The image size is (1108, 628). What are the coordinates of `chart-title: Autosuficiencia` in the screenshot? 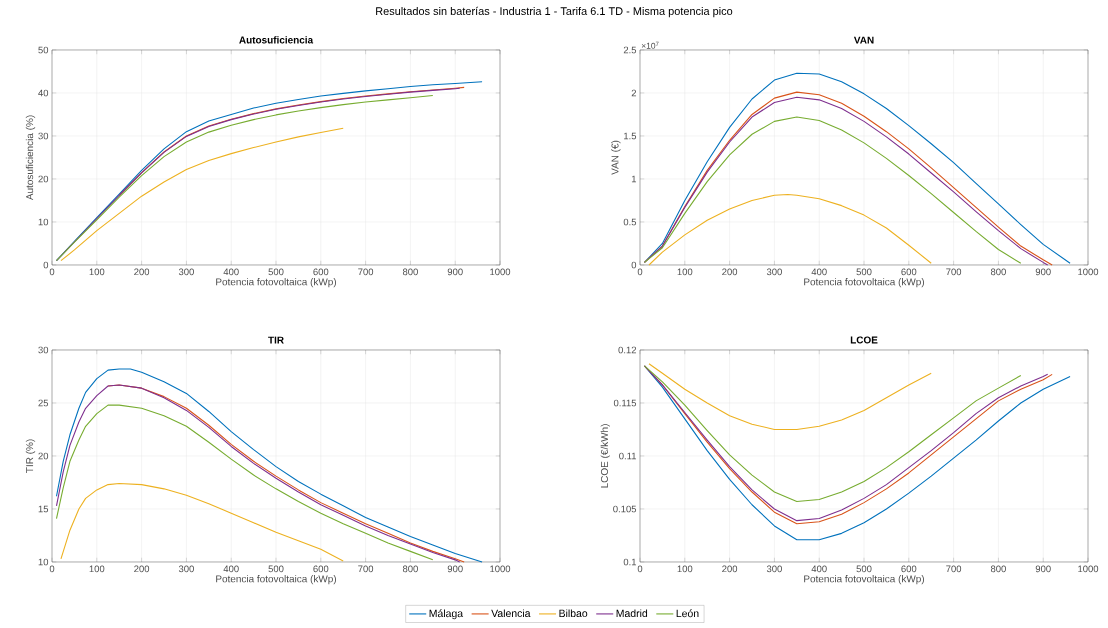 It's located at (276, 40).